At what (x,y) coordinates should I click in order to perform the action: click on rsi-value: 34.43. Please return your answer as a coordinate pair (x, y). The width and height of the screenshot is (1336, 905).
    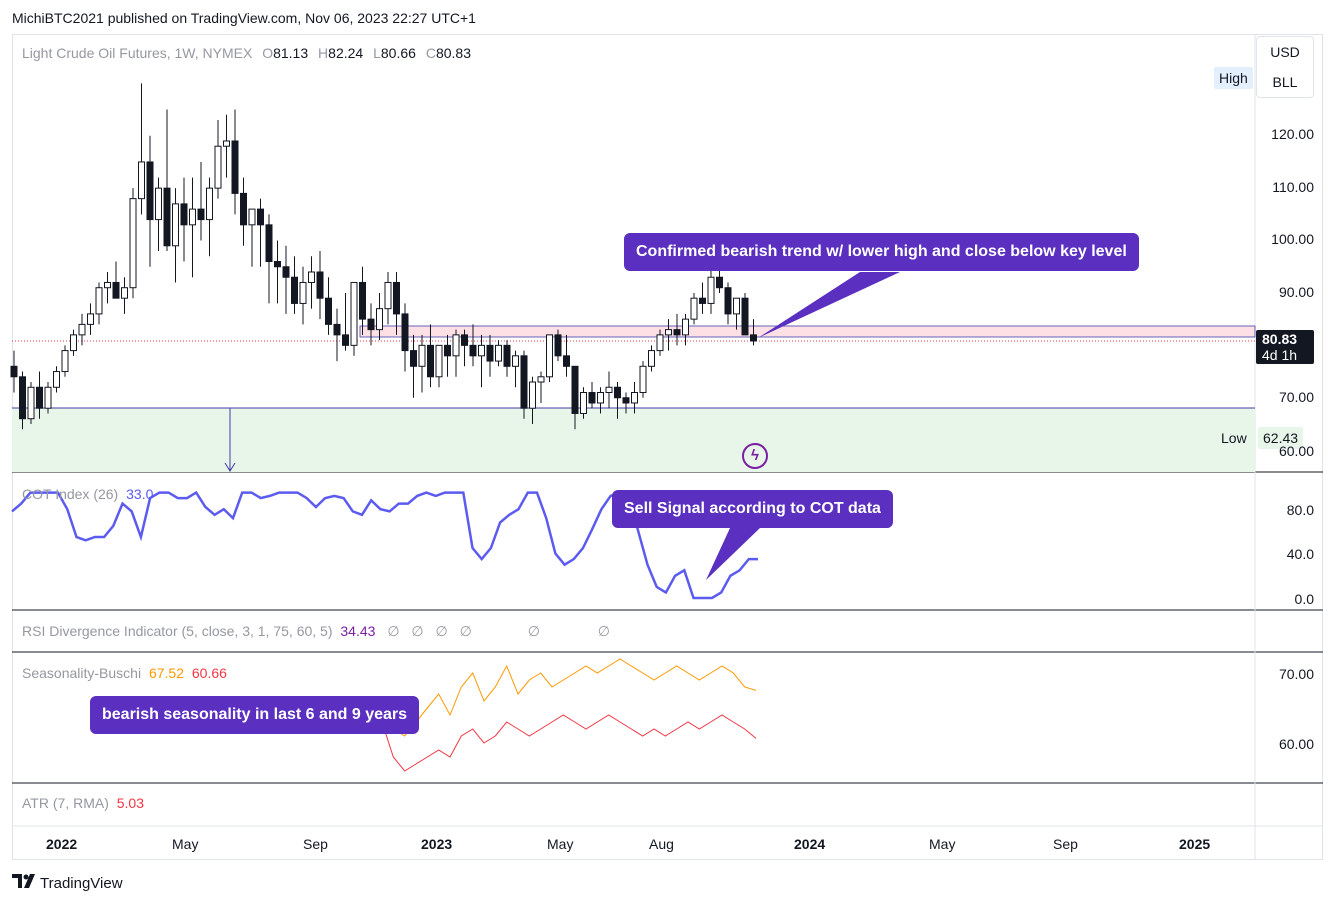
    Looking at the image, I should click on (358, 631).